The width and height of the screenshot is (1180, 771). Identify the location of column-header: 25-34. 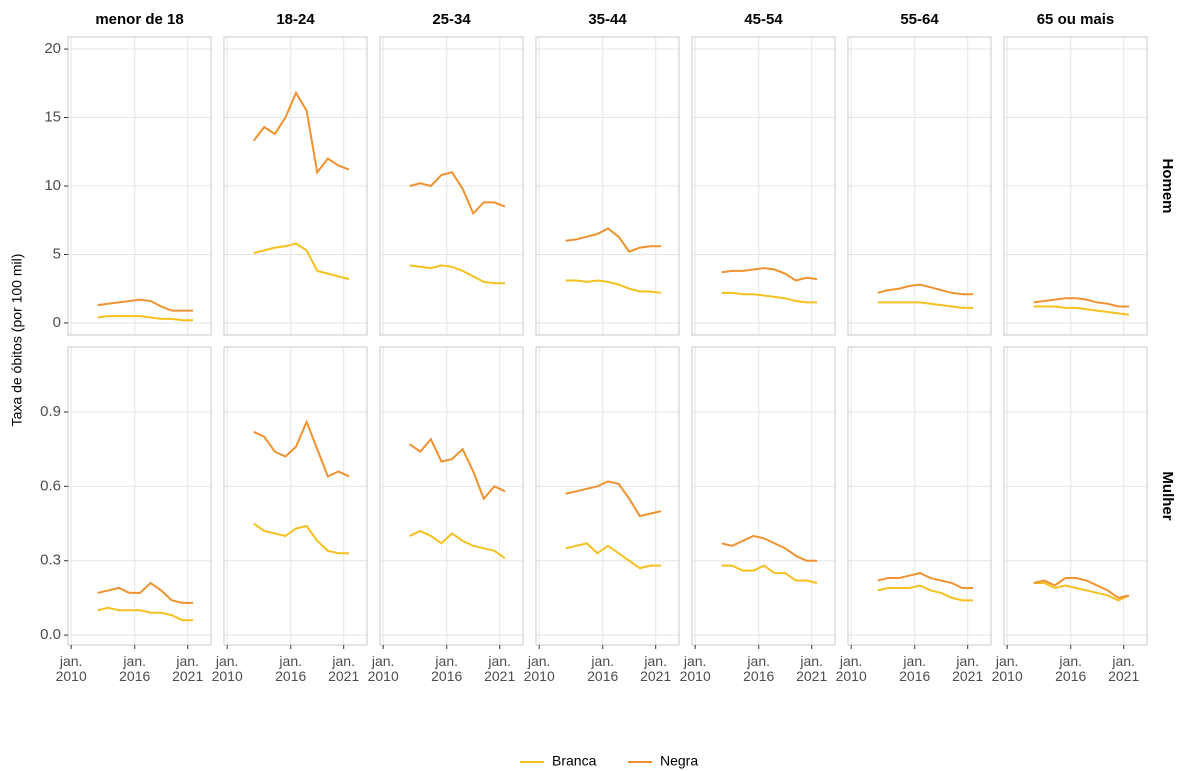
(451, 19).